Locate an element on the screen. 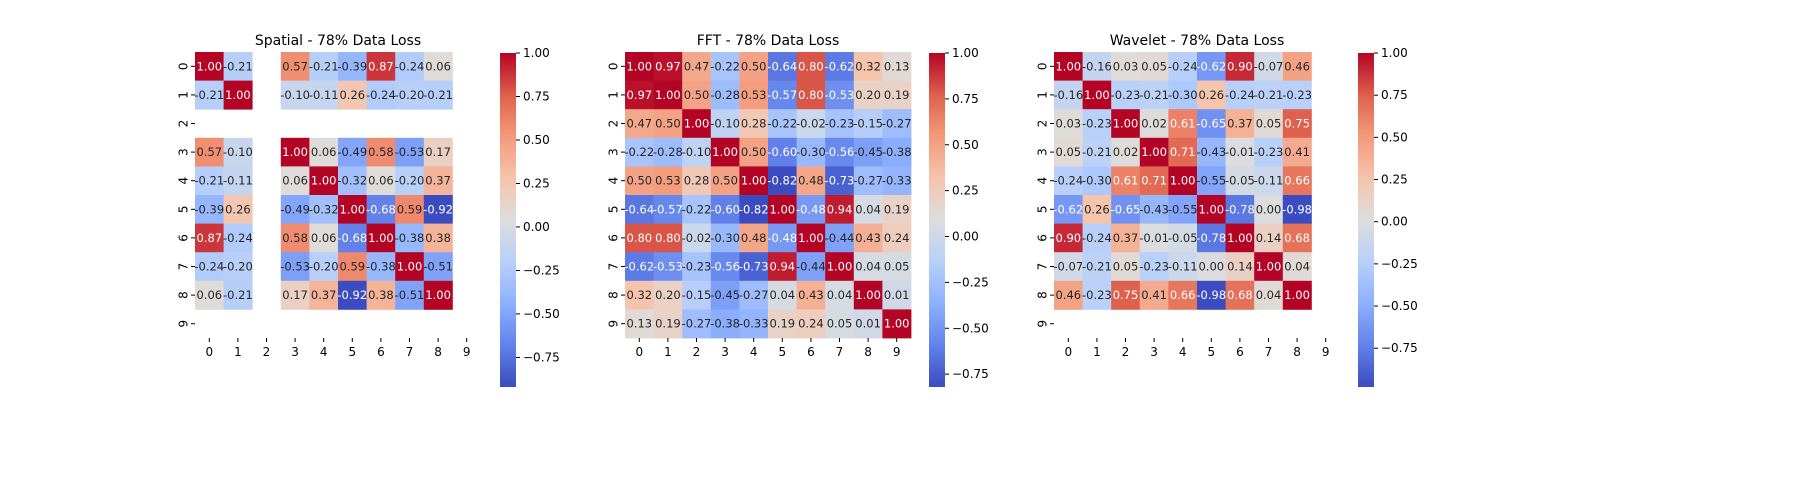  cell-value-label: -0.43 is located at coordinates (1154, 209).